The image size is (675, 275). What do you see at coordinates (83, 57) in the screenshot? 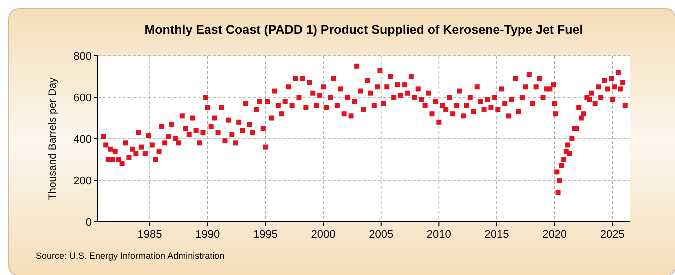
I see `y-tick-label: 800` at bounding box center [83, 57].